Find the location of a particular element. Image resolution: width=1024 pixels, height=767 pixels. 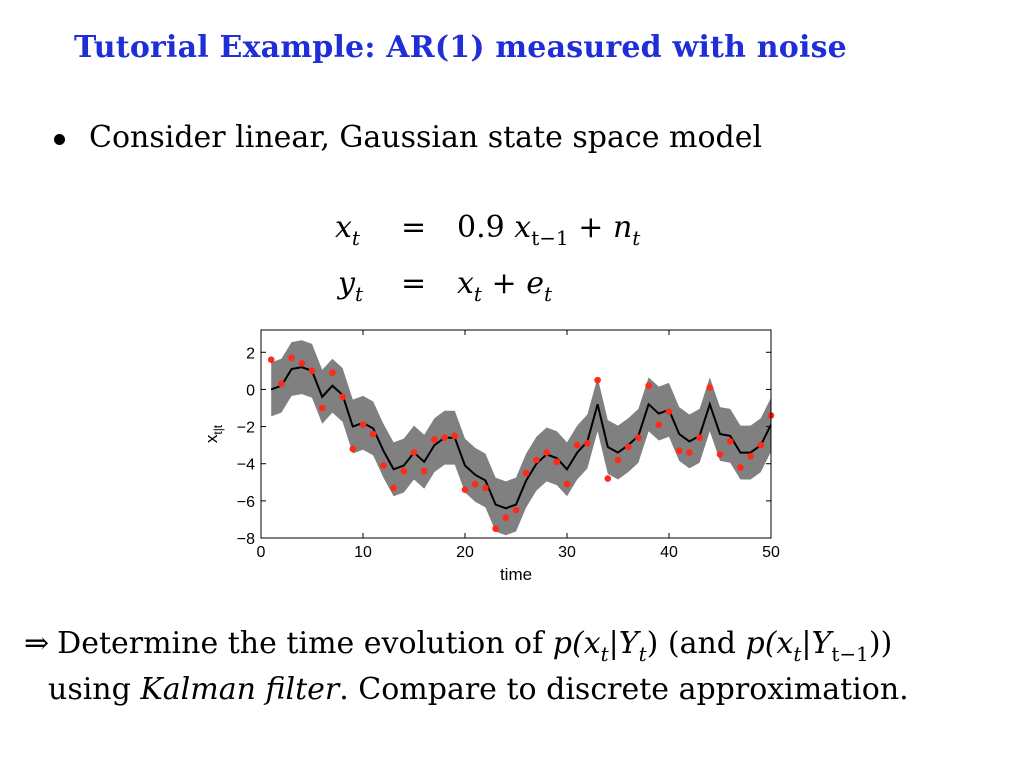

y-tick-label: −8 is located at coordinates (246, 539).